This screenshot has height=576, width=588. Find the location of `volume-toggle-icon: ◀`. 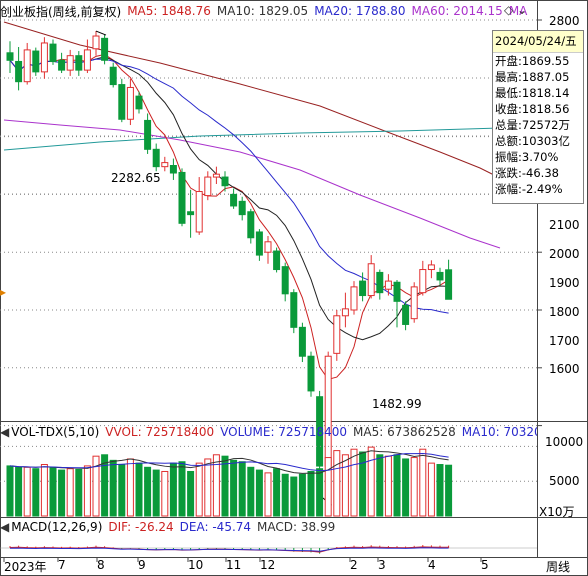

volume-toggle-icon: ◀ is located at coordinates (5, 432).